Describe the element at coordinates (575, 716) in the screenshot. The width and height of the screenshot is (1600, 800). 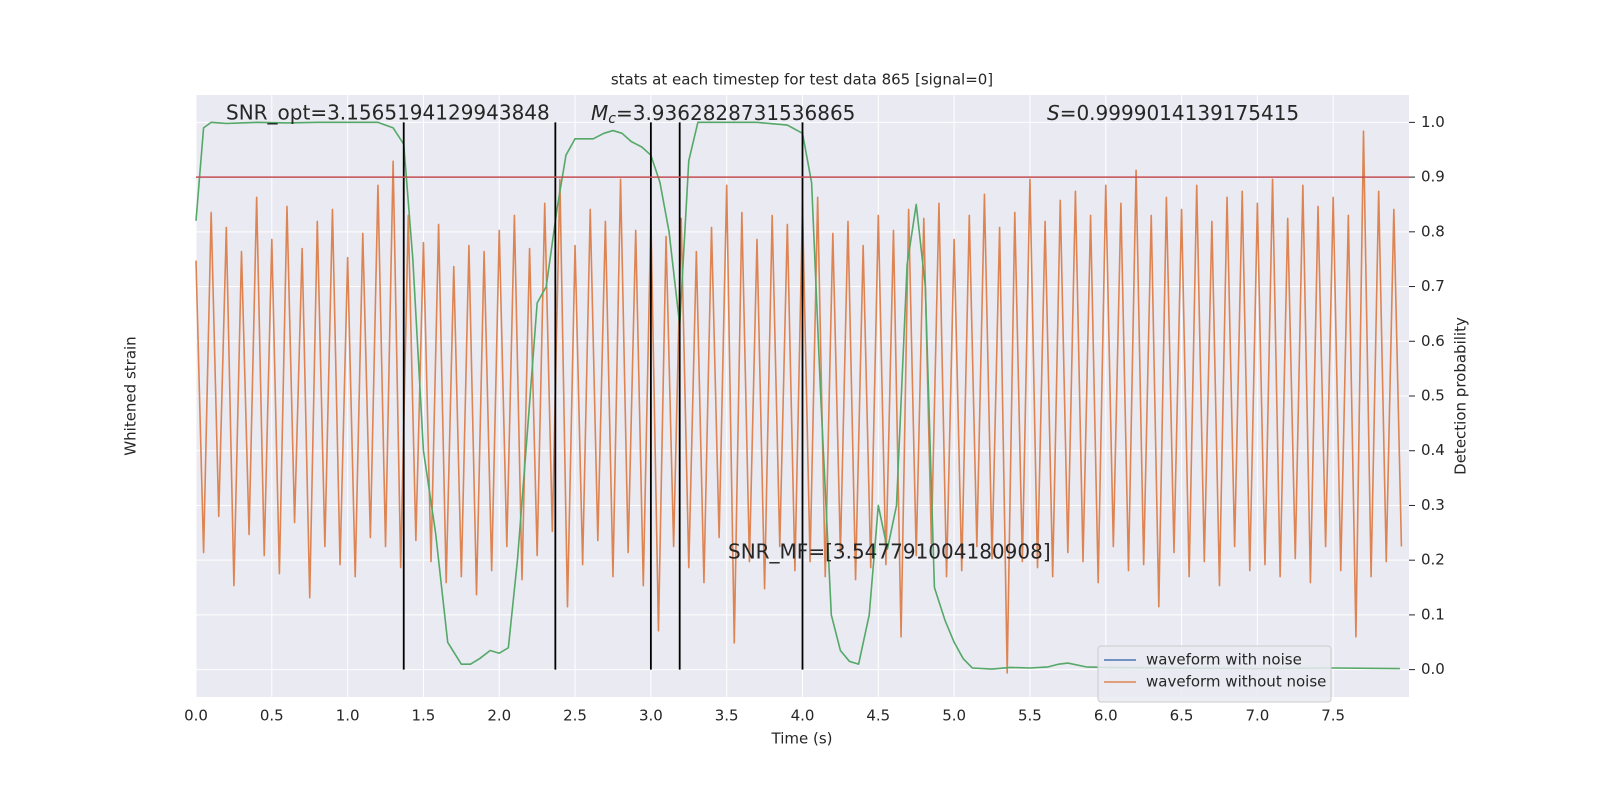
I see `x-tick-label: 2.5` at that location.